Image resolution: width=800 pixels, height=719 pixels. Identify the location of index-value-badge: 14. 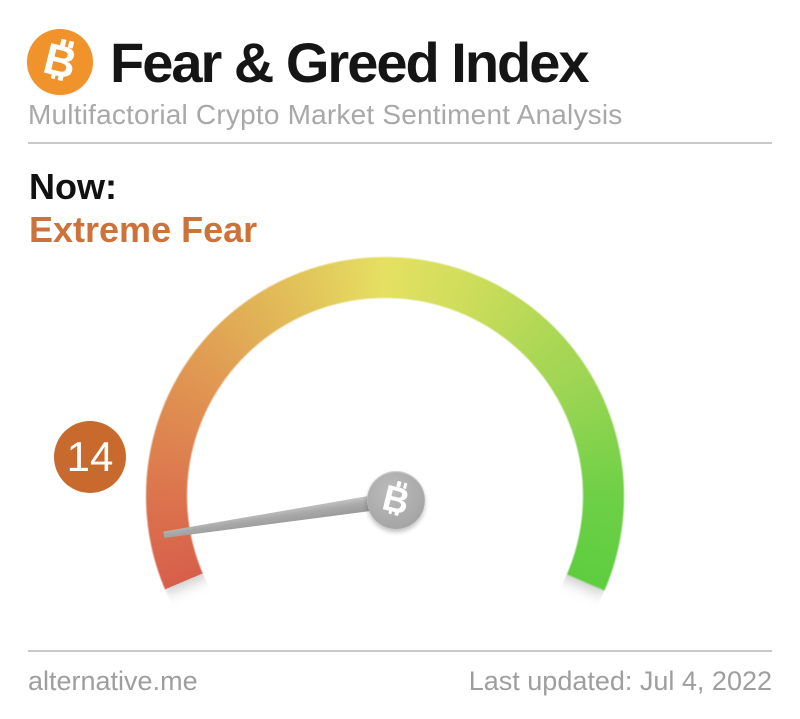
(90, 457).